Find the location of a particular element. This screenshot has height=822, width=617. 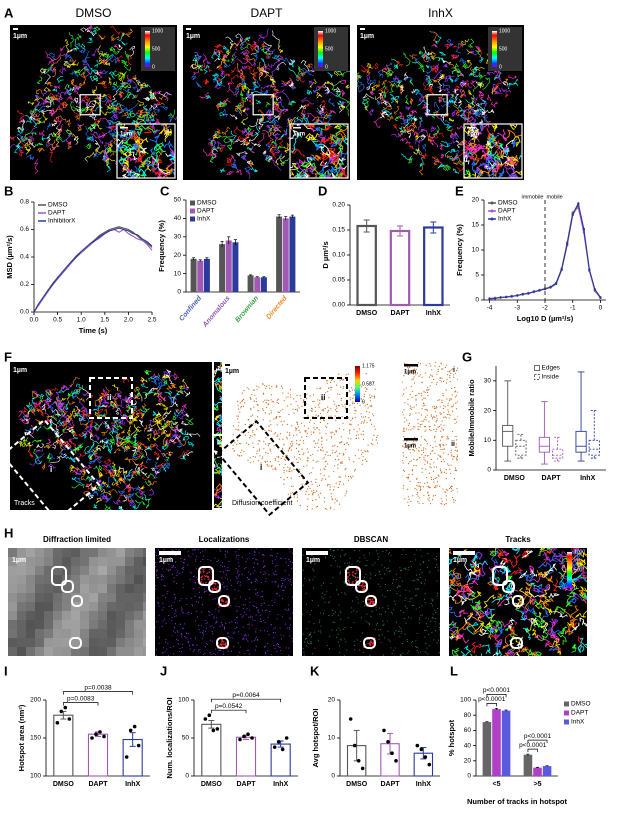

scale-label: 1µm is located at coordinates (410, 447).